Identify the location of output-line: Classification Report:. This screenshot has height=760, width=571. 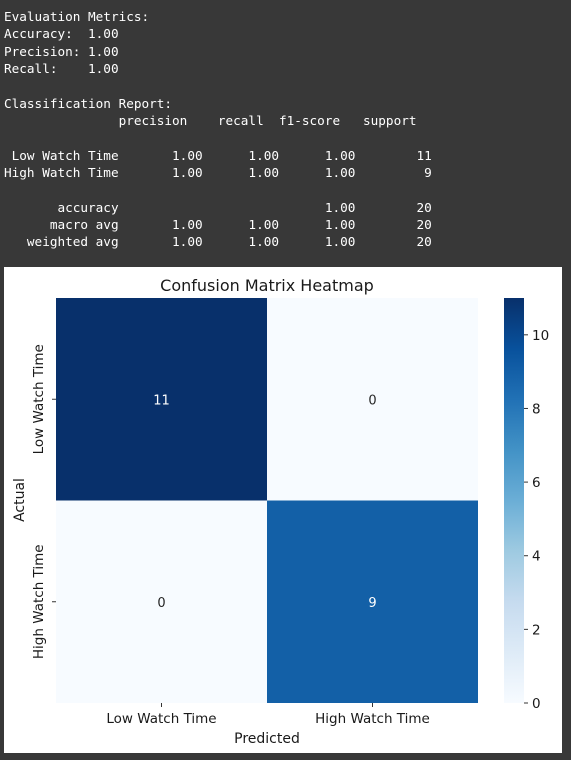
(88, 103).